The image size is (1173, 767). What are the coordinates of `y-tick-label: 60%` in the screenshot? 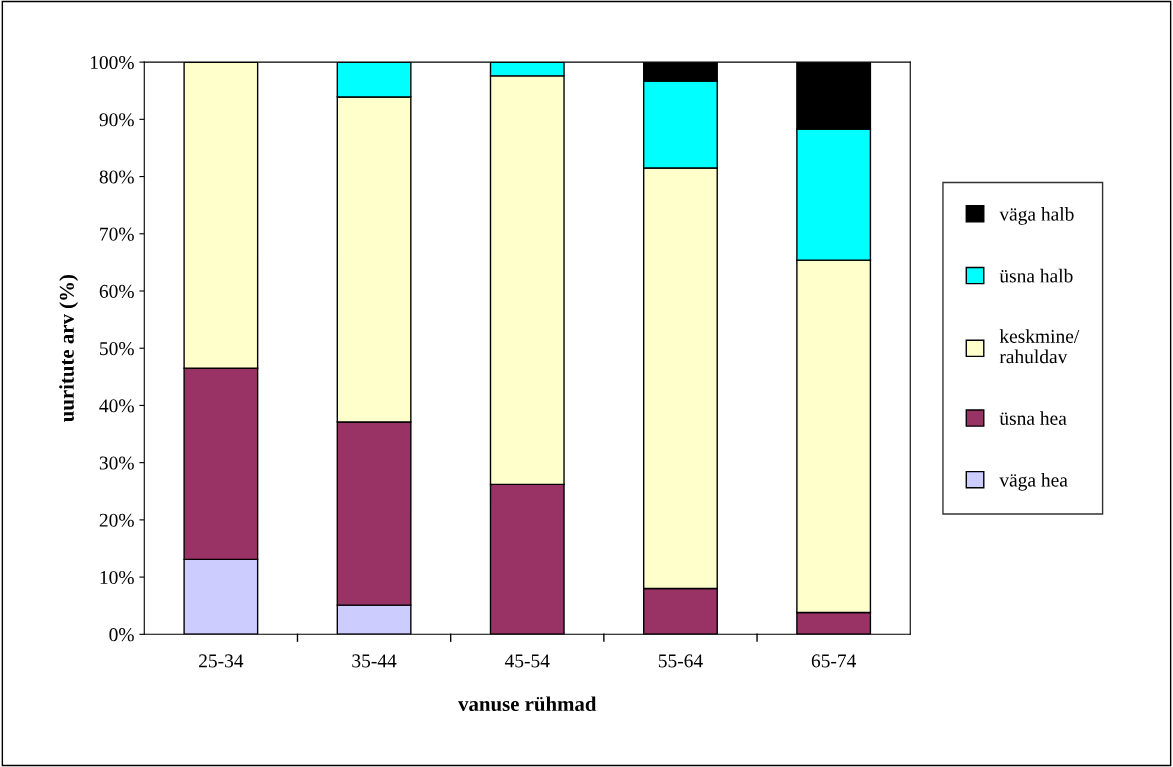 It's located at (116, 291).